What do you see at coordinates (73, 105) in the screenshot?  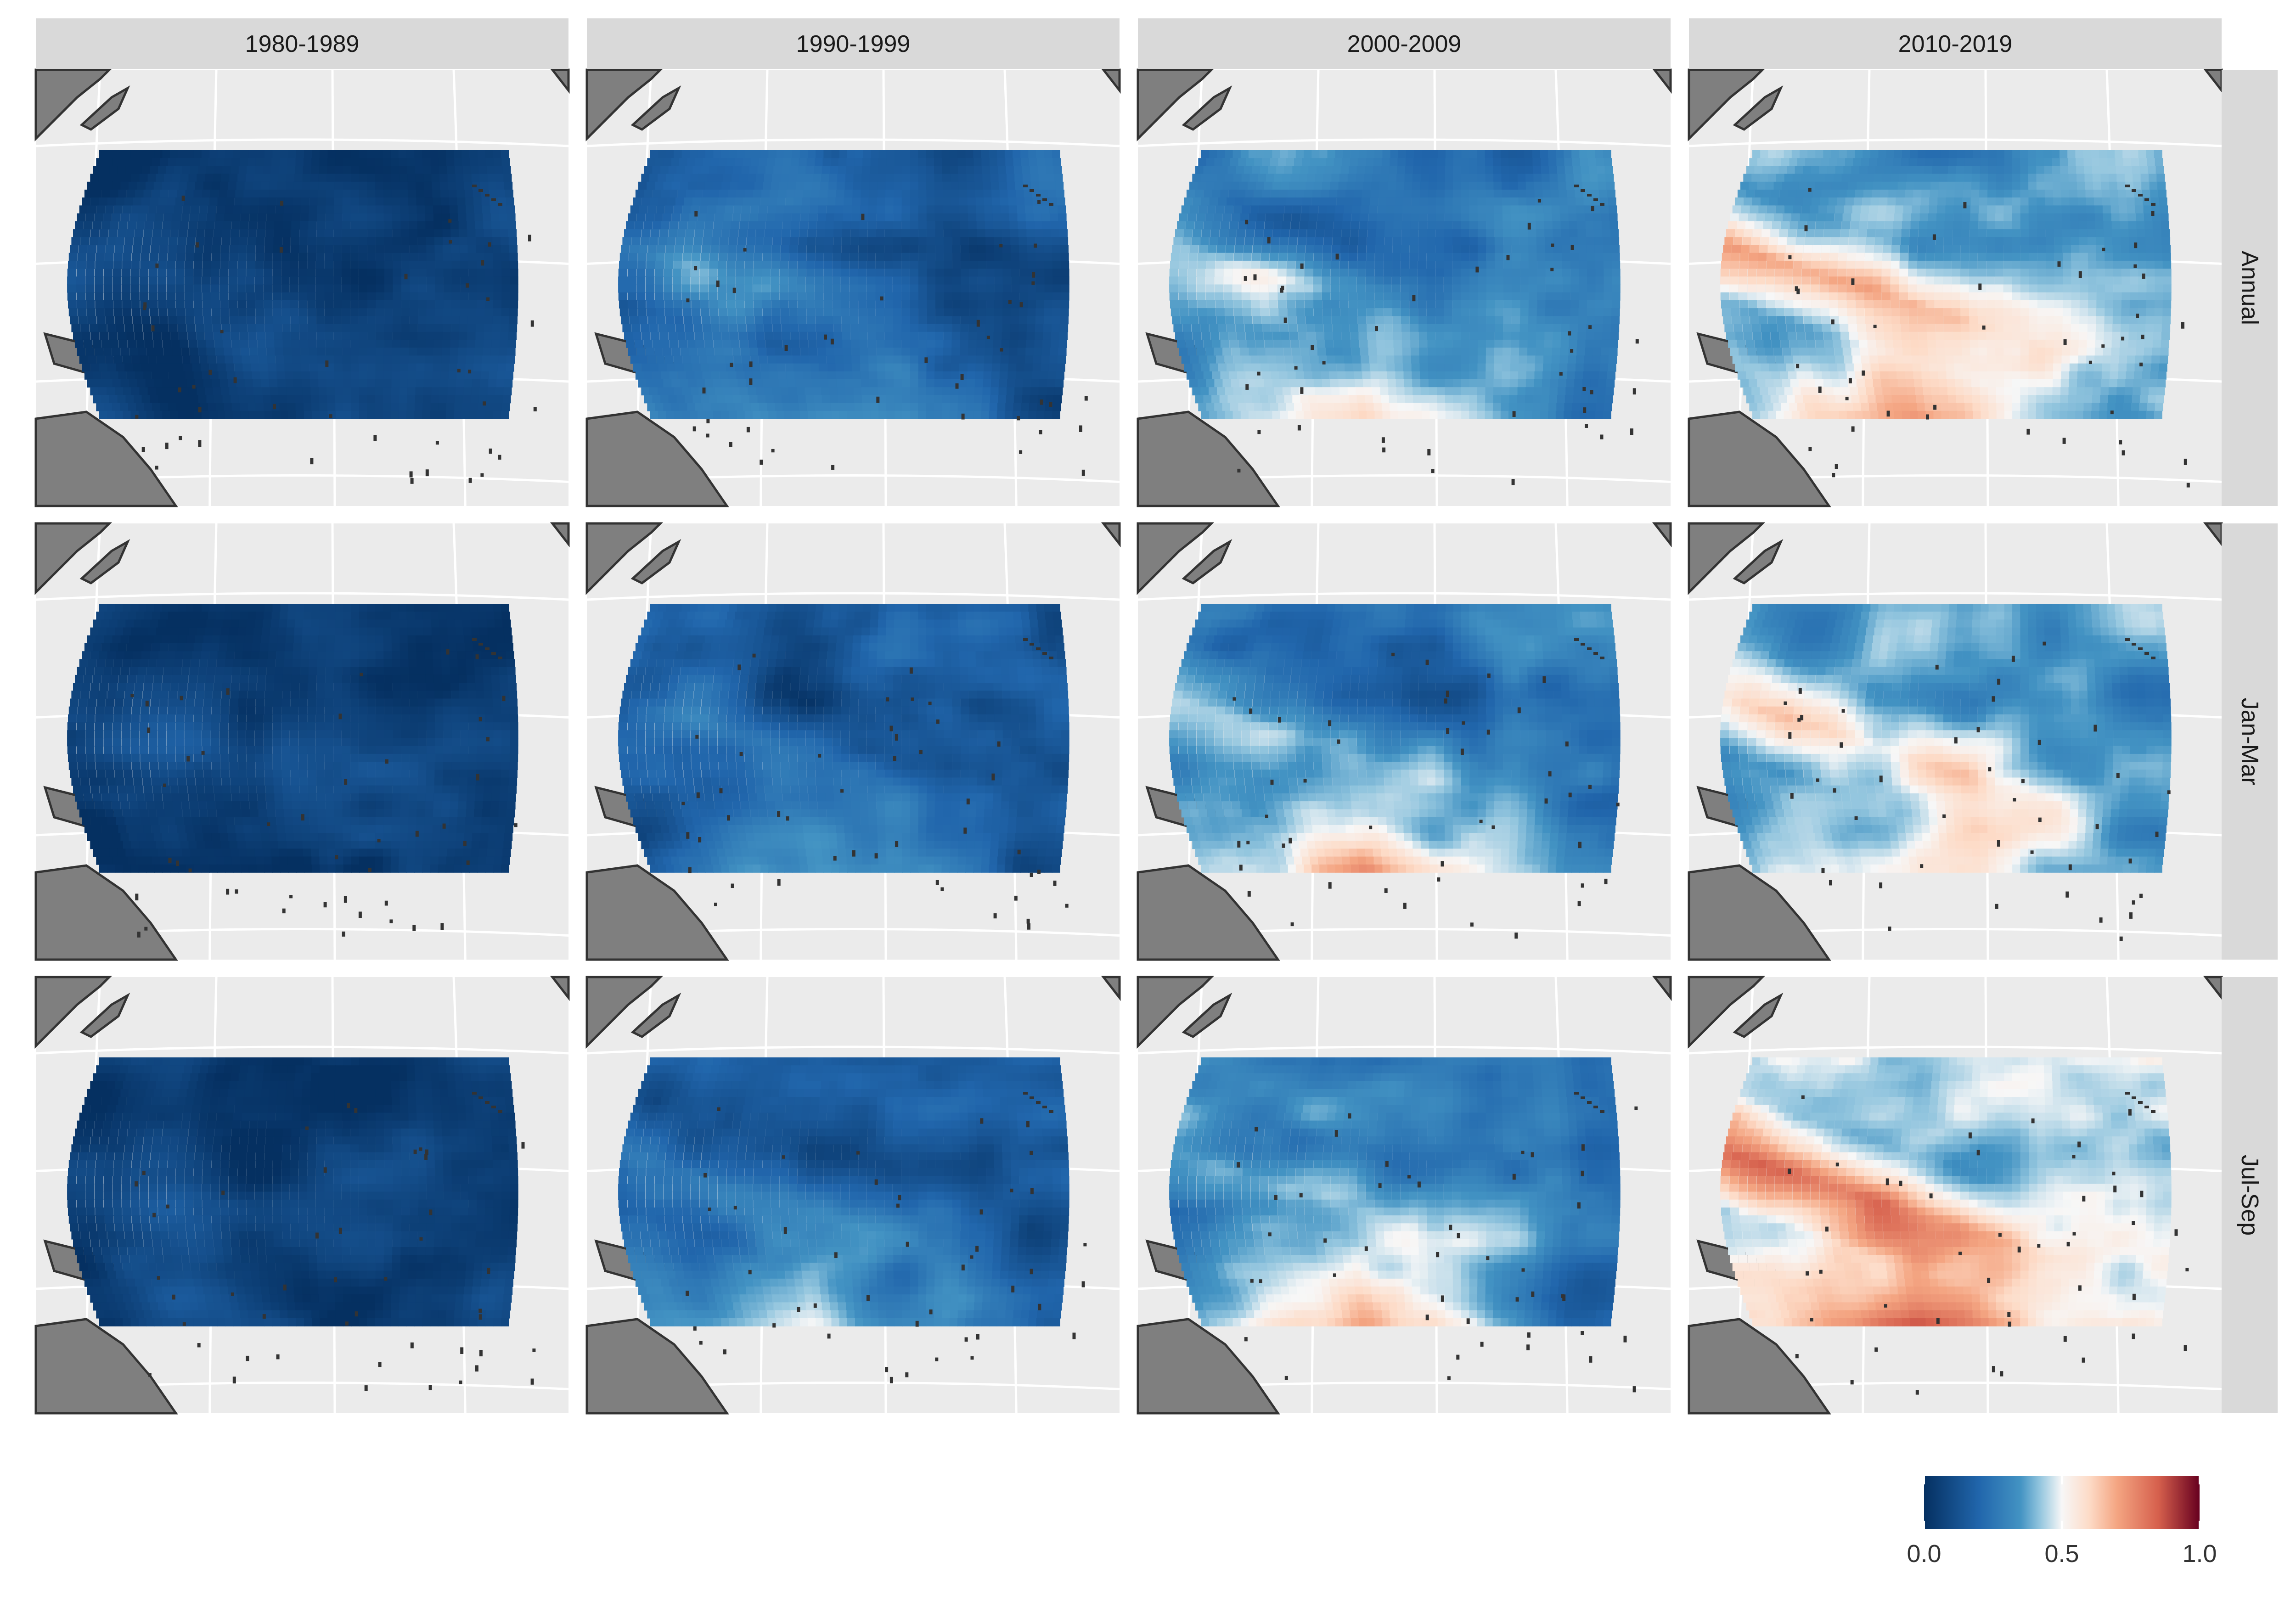 I see `asia-coast-land` at bounding box center [73, 105].